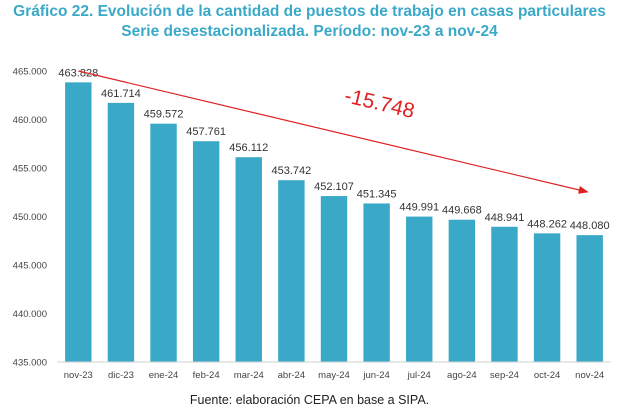 The image size is (619, 413). What do you see at coordinates (291, 375) in the screenshot?
I see `x-tick-label: abr-24` at bounding box center [291, 375].